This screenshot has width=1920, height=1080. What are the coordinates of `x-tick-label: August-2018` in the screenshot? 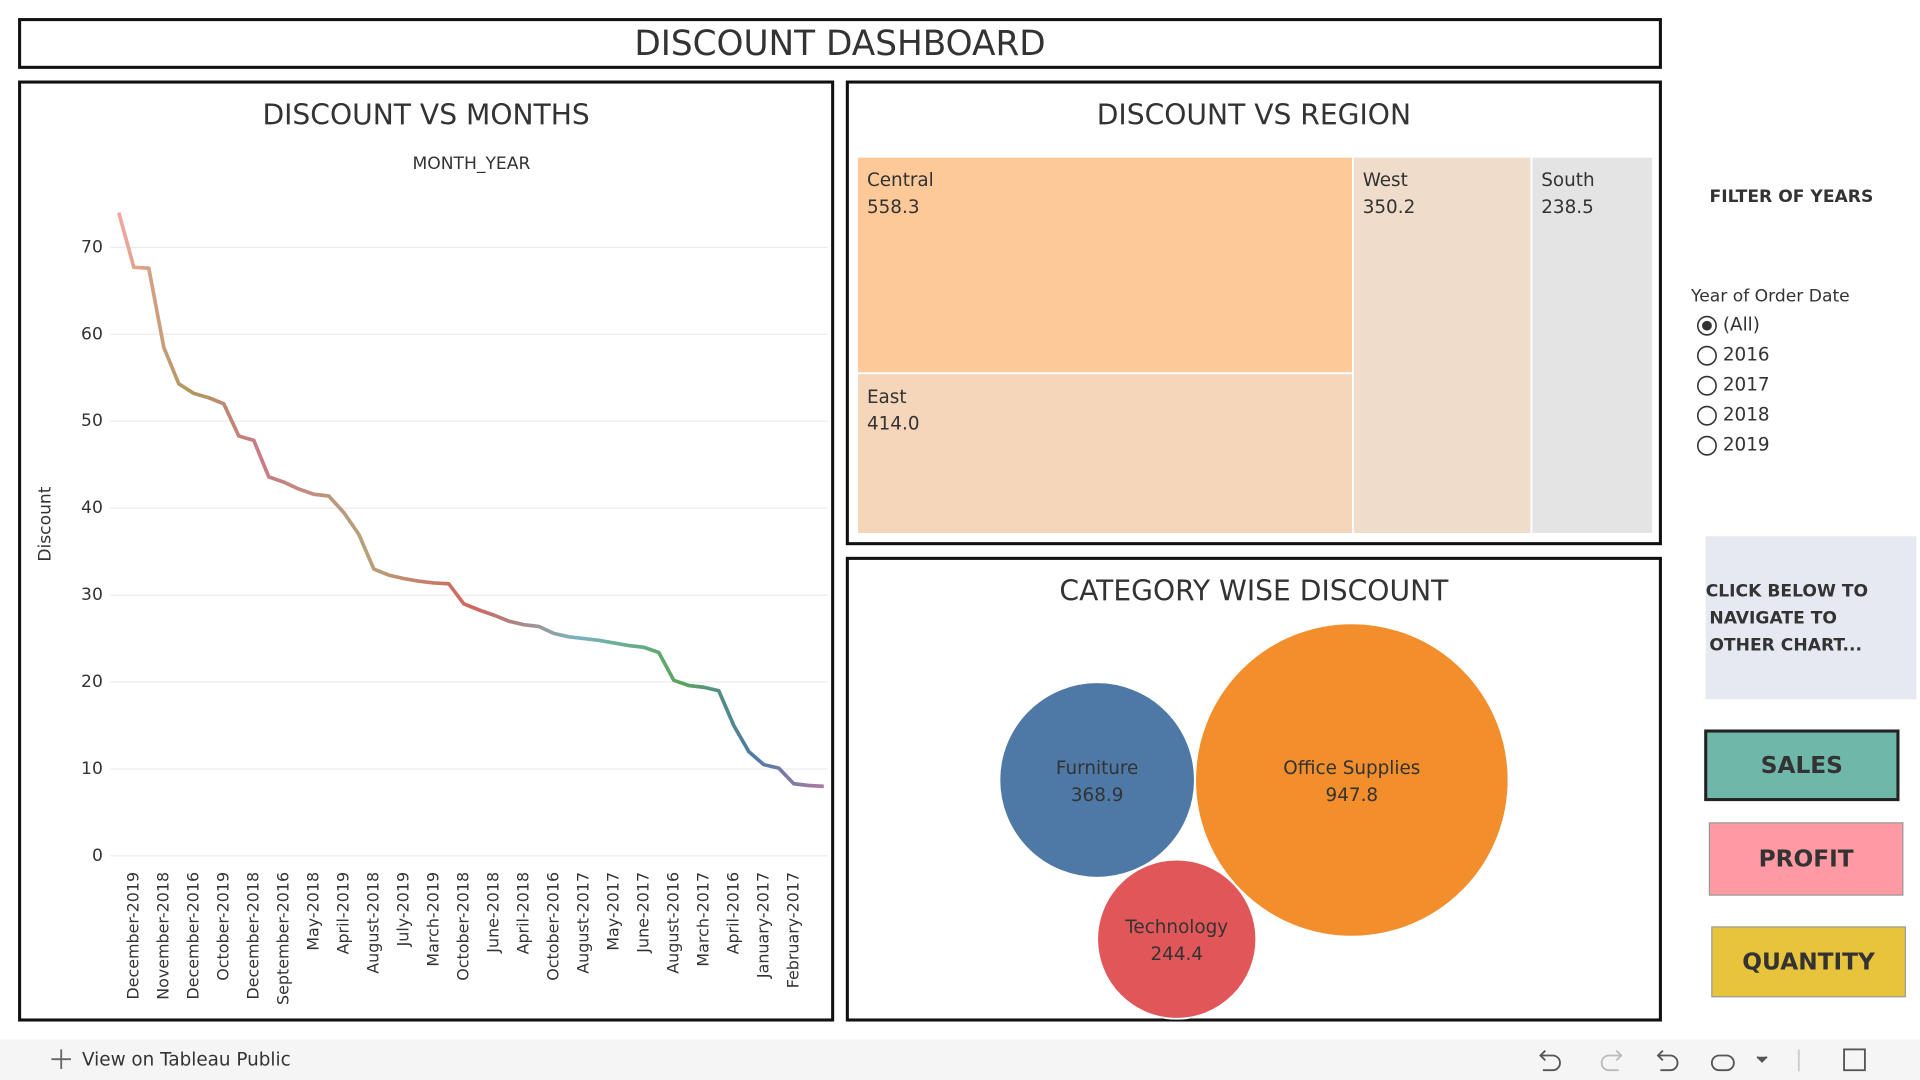 It's located at (372, 923).